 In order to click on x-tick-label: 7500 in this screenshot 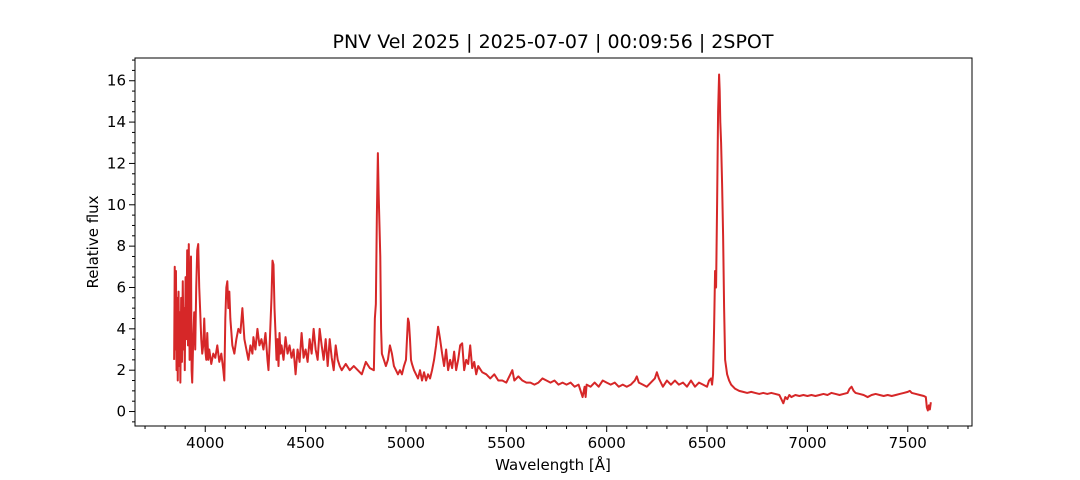, I will do `click(908, 443)`.